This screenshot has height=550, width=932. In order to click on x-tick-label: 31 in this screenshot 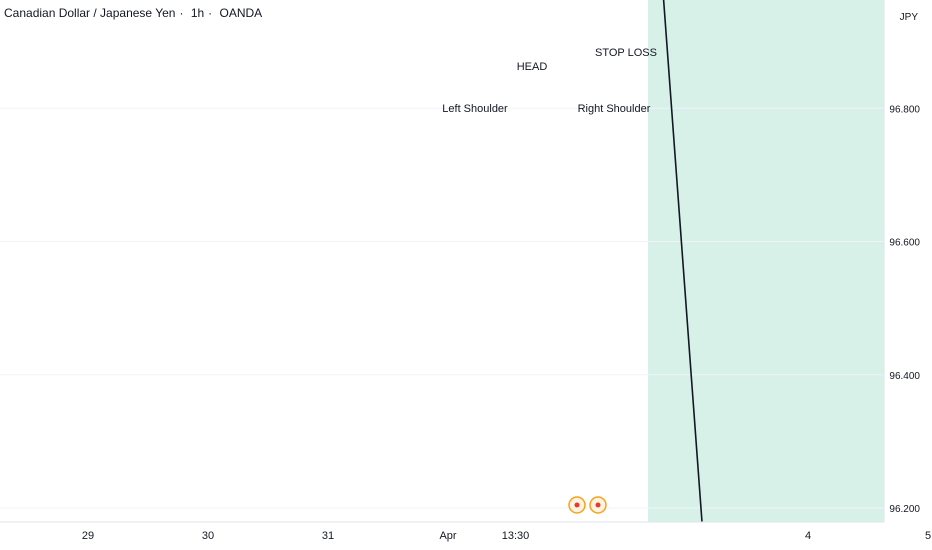, I will do `click(328, 536)`.